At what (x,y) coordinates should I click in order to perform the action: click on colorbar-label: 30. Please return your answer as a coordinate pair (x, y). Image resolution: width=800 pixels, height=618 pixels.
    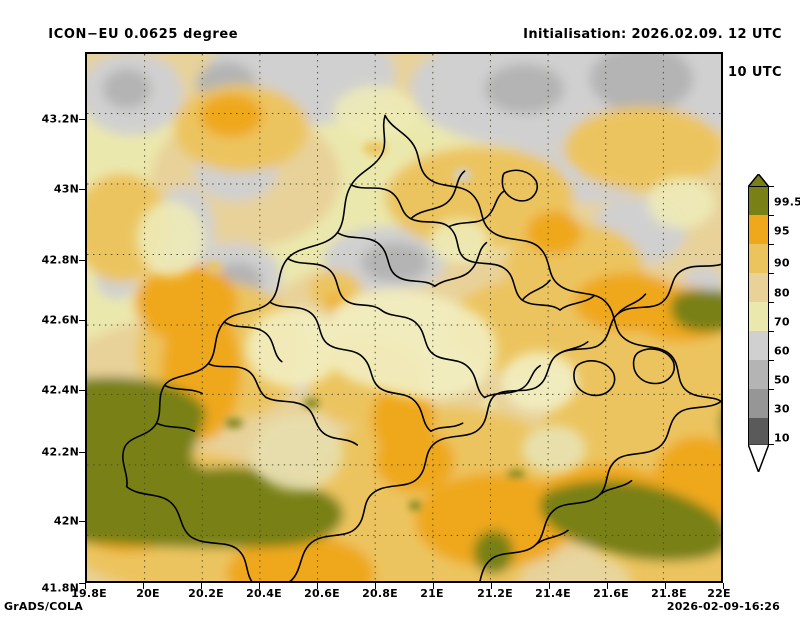
    Looking at the image, I should click on (782, 409).